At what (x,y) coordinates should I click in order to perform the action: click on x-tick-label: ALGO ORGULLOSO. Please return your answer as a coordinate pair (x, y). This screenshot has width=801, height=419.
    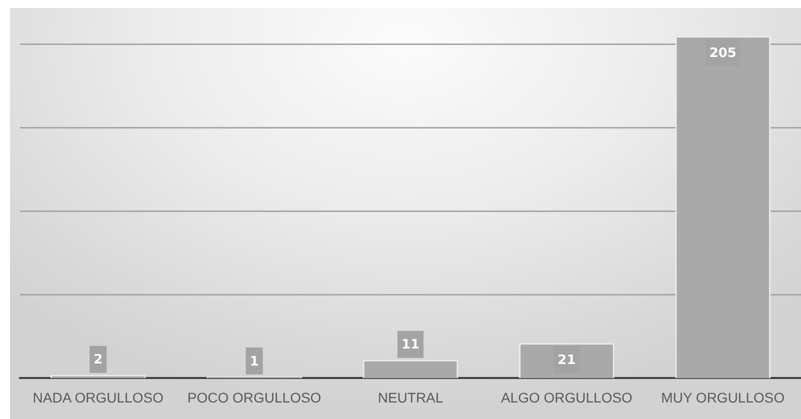
    Looking at the image, I should click on (566, 397).